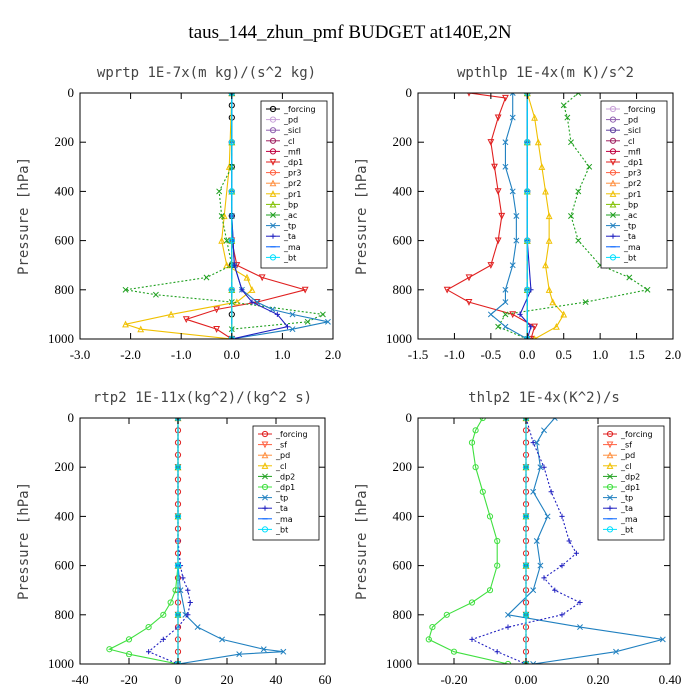 Image resolution: width=700 pixels, height=700 pixels. I want to click on x-tick-label: -0.5, so click(491, 354).